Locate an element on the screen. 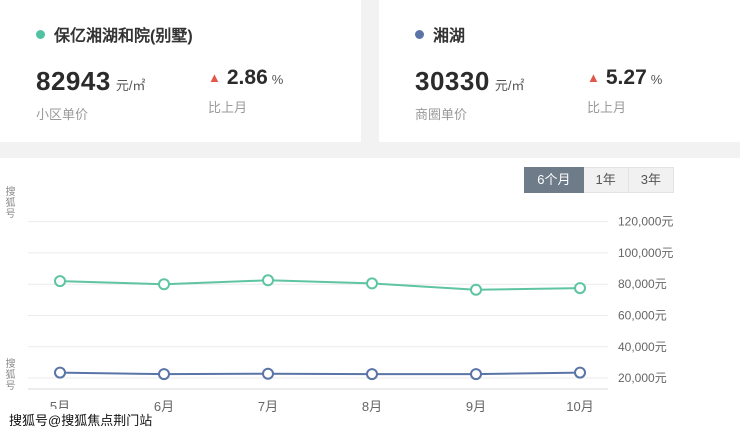 This screenshot has width=740, height=434. section-divider is located at coordinates (370, 150).